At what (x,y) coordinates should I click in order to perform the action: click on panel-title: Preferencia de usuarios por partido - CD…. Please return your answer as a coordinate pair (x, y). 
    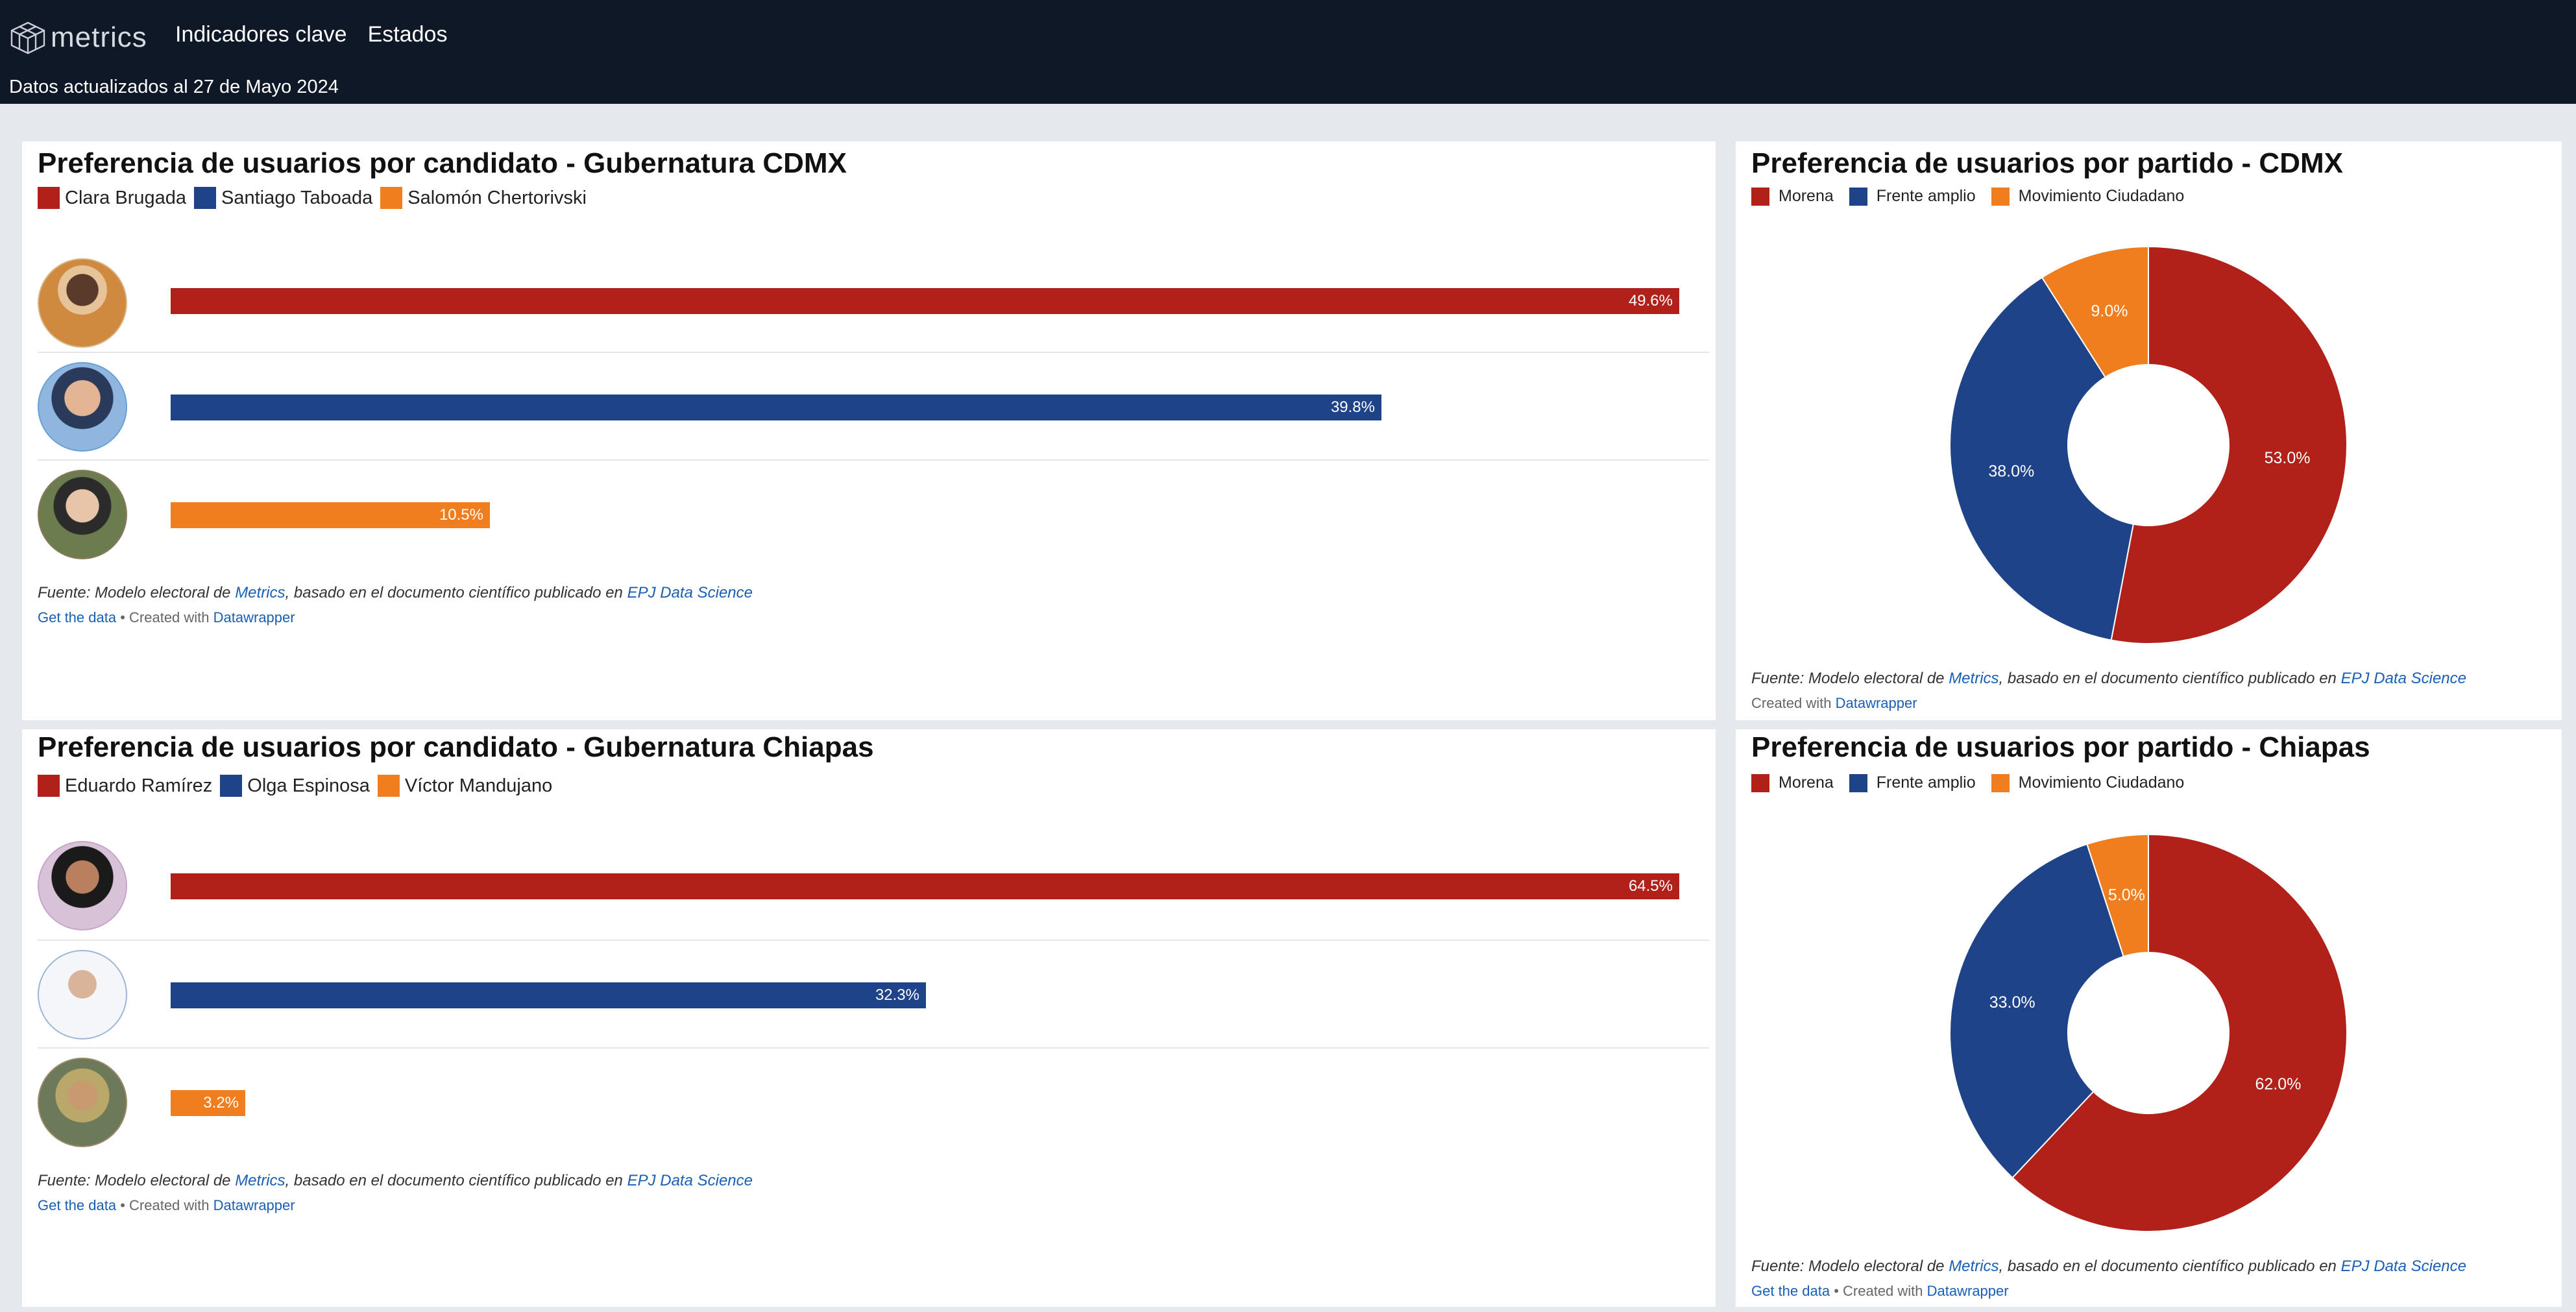
    Looking at the image, I should click on (2047, 163).